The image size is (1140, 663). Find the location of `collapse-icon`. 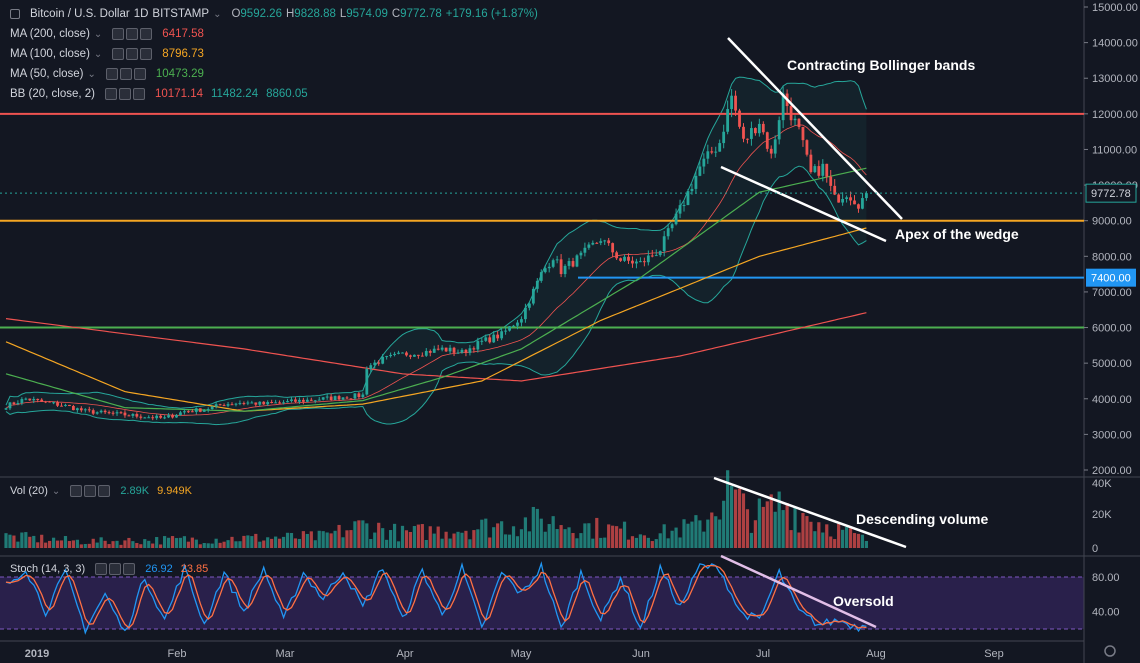

collapse-icon is located at coordinates (15, 14).